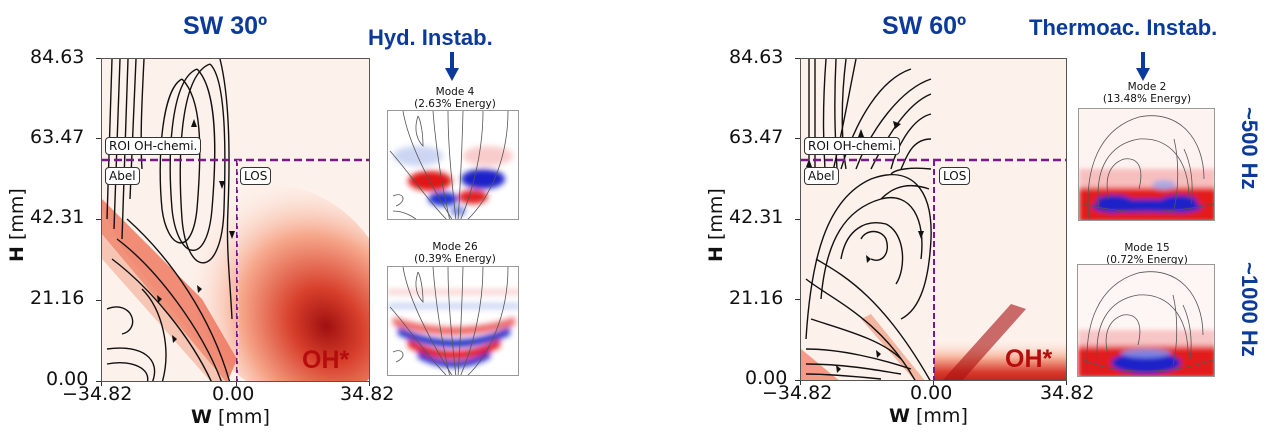  I want to click on pod-mode-15-plot, so click(1146, 320).